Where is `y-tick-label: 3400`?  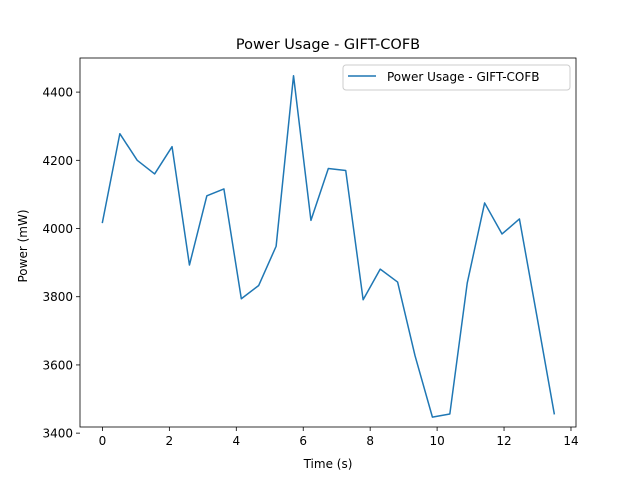 y-tick-label: 3400 is located at coordinates (57, 434).